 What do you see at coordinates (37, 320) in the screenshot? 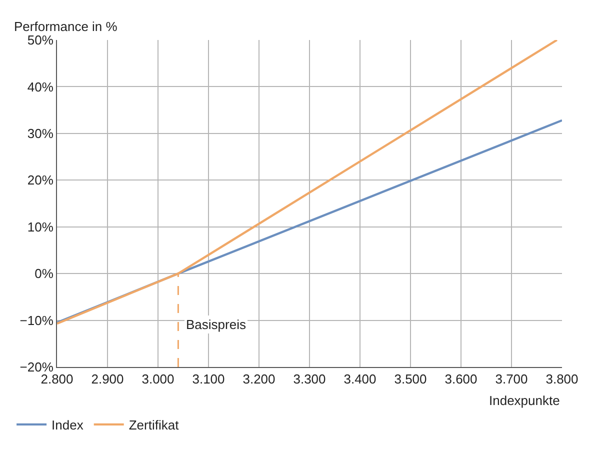
I see `y-tick-label: −10%` at bounding box center [37, 320].